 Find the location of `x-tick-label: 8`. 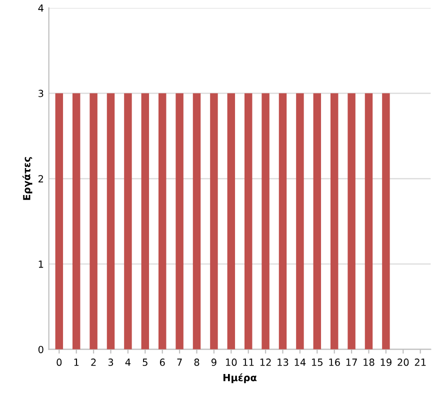

x-tick-label: 8 is located at coordinates (197, 362).